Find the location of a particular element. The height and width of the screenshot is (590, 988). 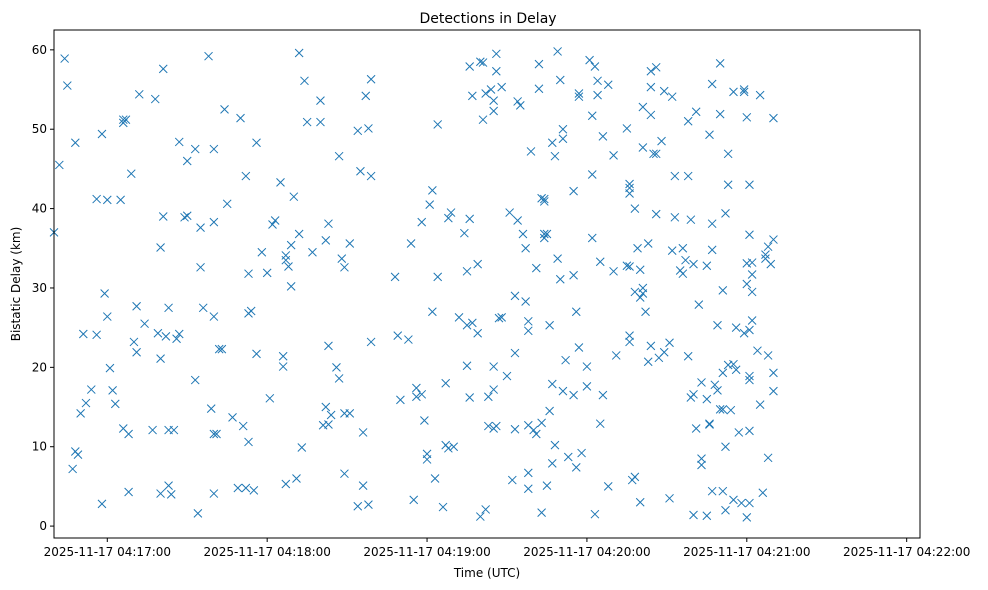

y-tick-label: 0 is located at coordinates (43, 526).